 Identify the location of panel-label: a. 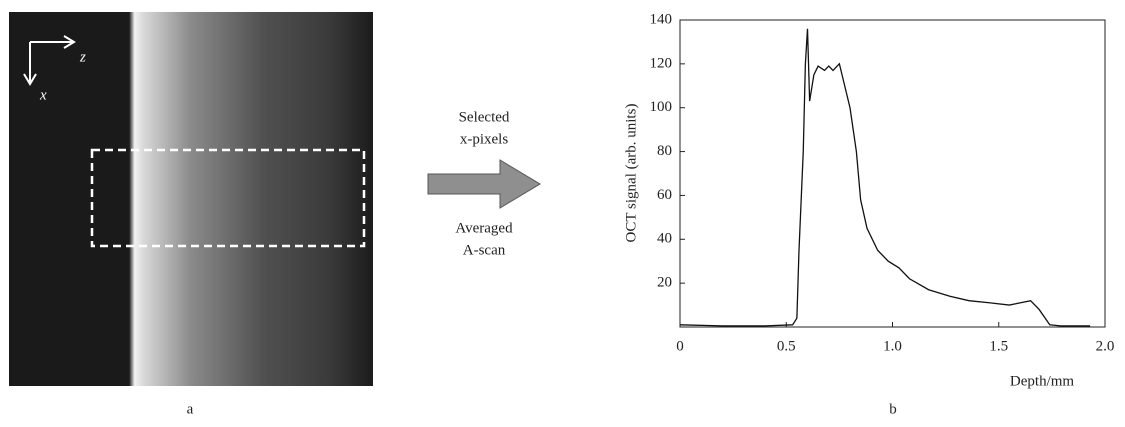
(190, 409).